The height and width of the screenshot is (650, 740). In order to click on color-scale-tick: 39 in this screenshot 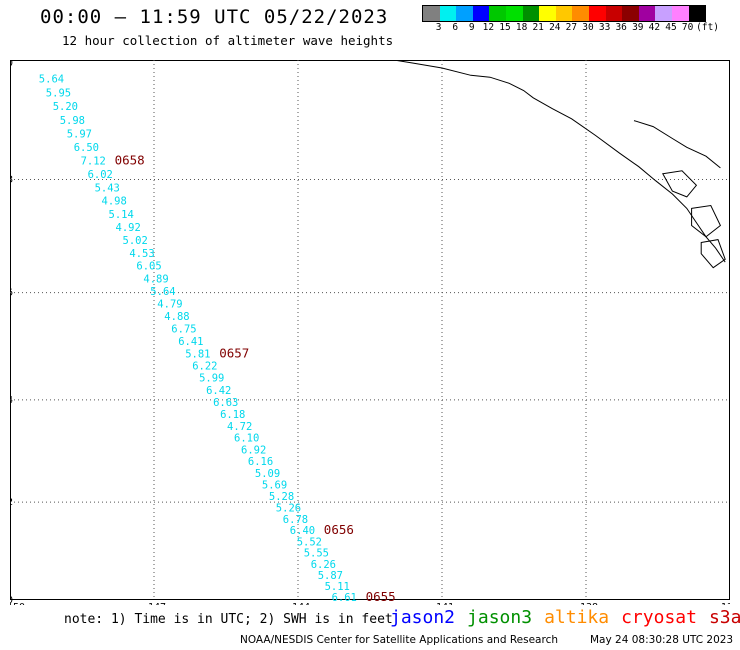, I will do `click(638, 27)`.